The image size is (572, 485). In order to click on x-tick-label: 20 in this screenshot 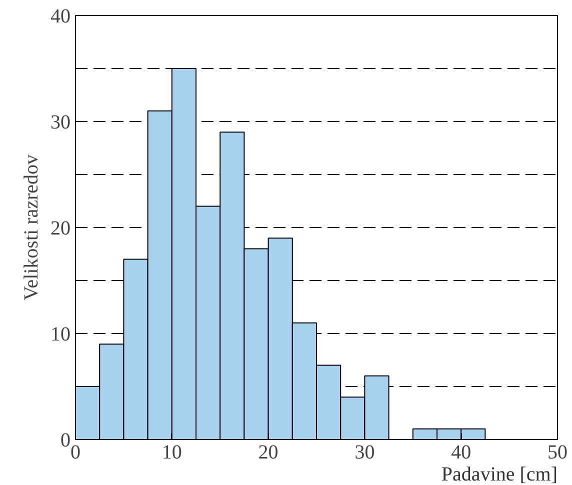, I will do `click(268, 453)`.